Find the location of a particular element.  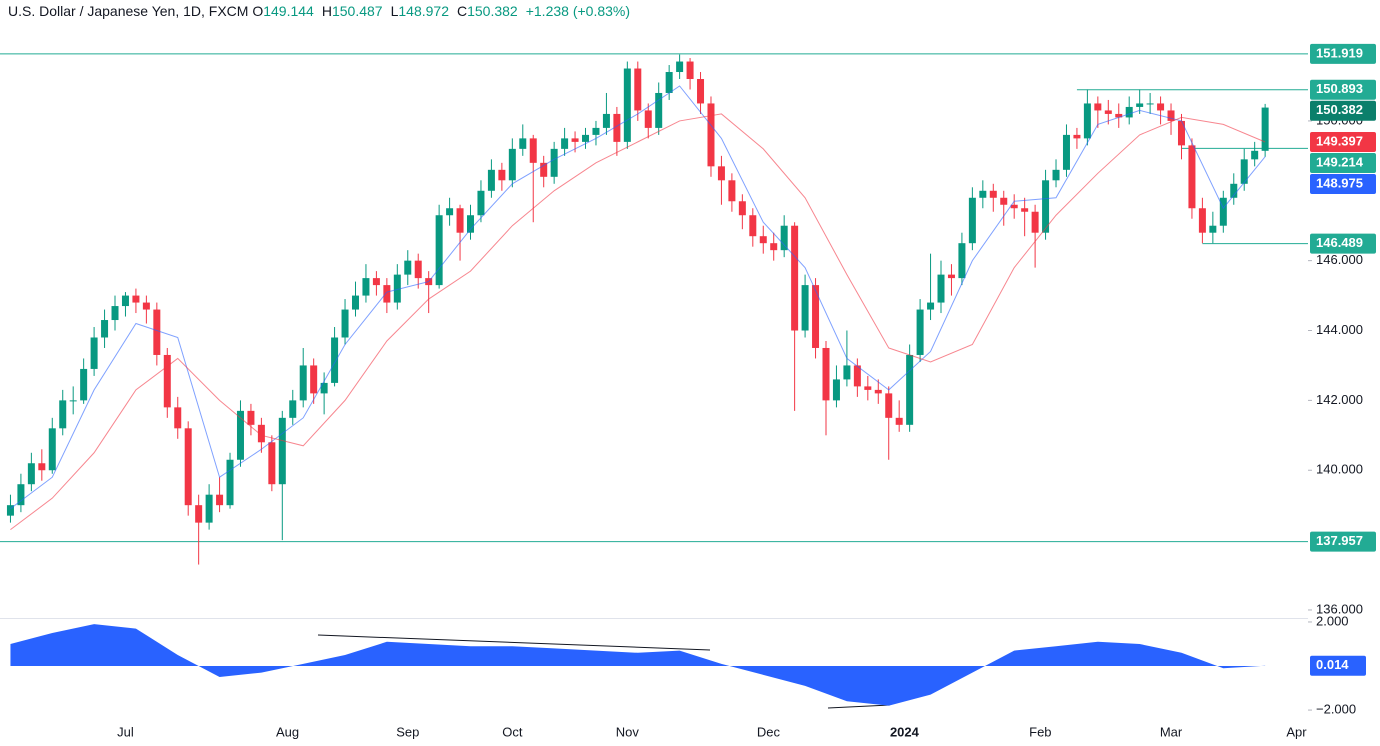

x-tick-label: Nov is located at coordinates (628, 731).